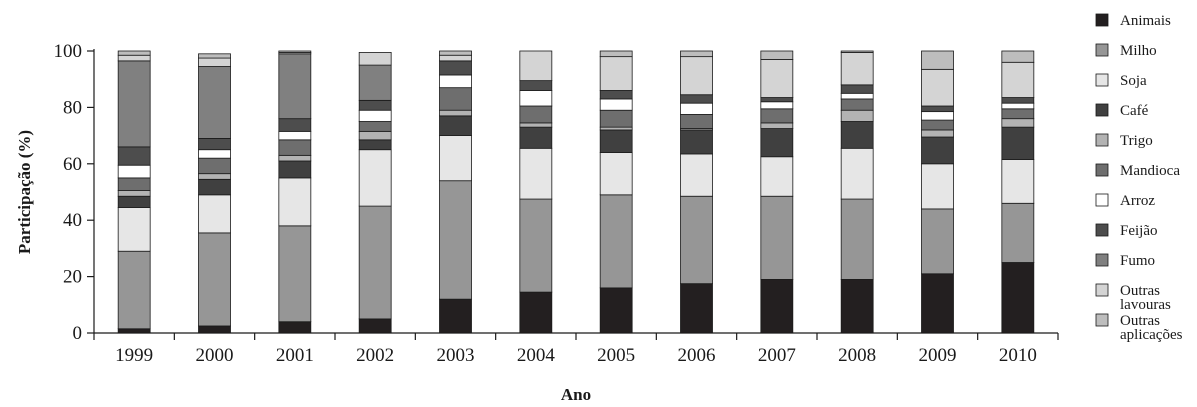 This screenshot has width=1197, height=407. What do you see at coordinates (1018, 192) in the screenshot?
I see `bar-stack-2010` at bounding box center [1018, 192].